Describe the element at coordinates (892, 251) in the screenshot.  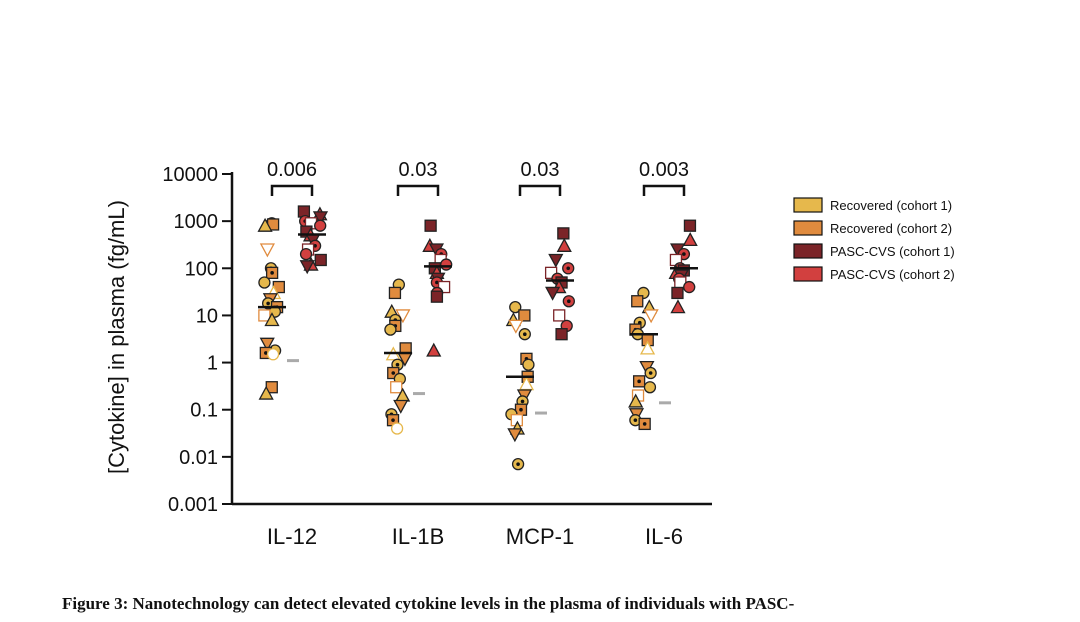
I see `legend-label: PASC-CVS (cohort 1)` at that location.